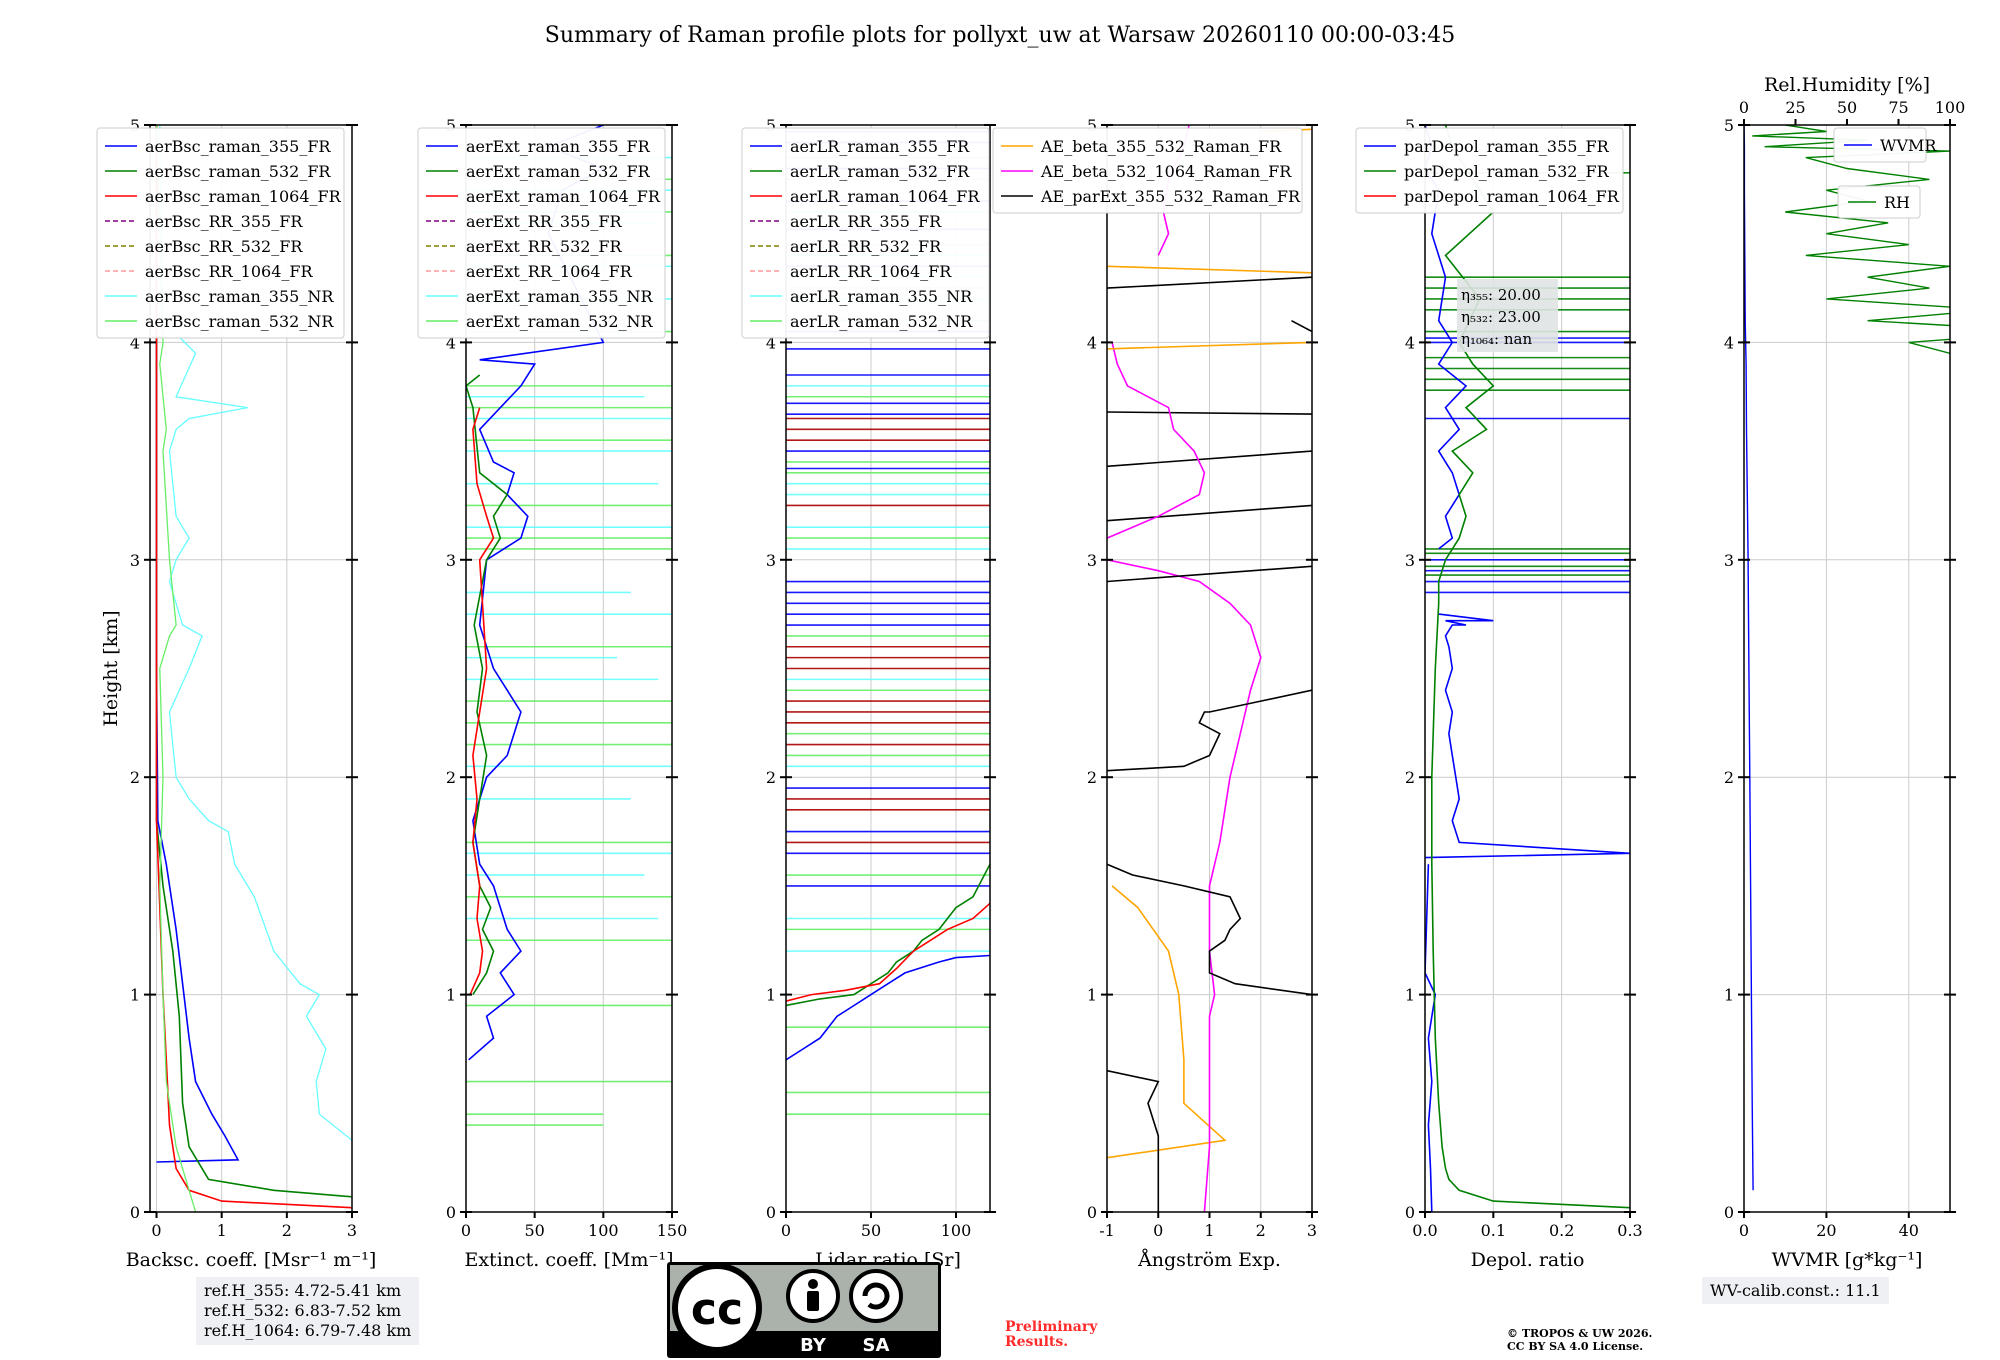 Image resolution: width=2000 pixels, height=1360 pixels. I want to click on legend-rh: RH, so click(1879, 202).